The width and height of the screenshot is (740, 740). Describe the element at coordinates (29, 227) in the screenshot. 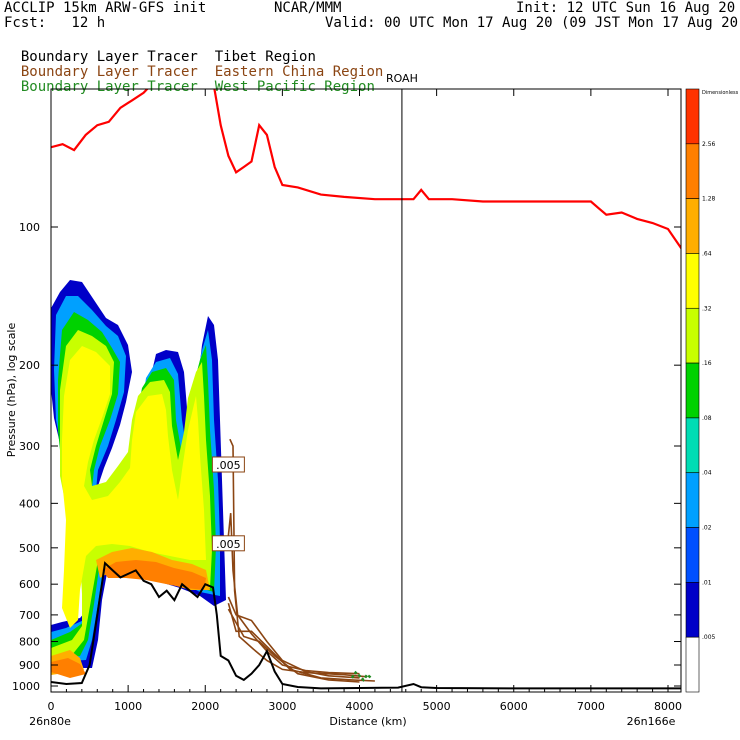

I see `y-tick-label: 100` at that location.